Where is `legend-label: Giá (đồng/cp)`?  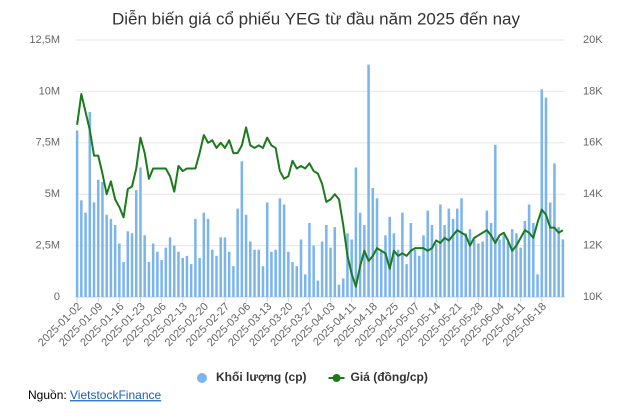
legend-label: Giá (đồng/cp) is located at coordinates (389, 377).